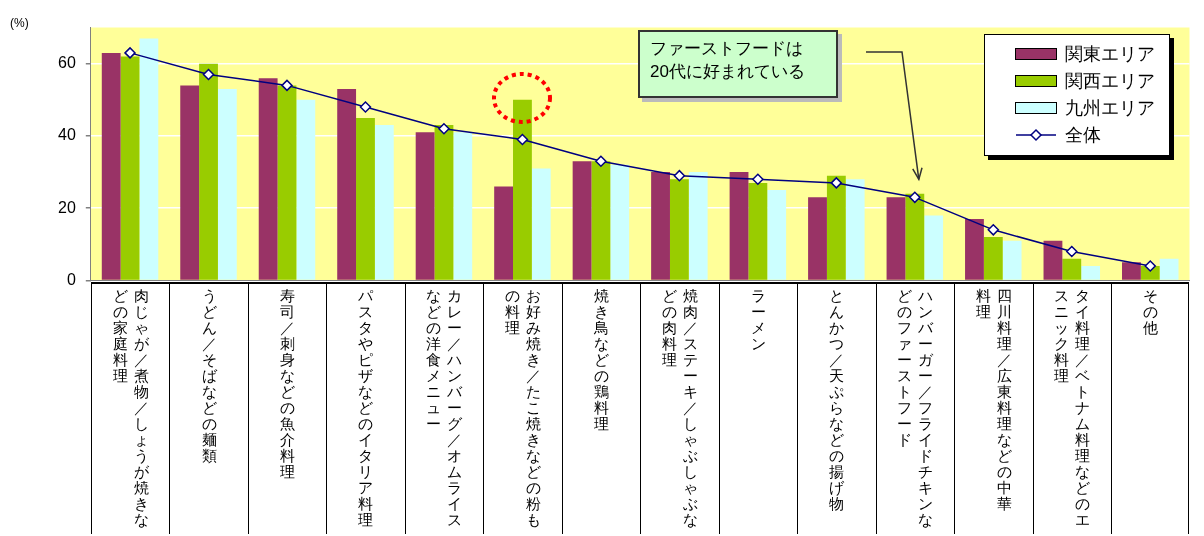 The height and width of the screenshot is (536, 1204). What do you see at coordinates (1109, 109) in the screenshot?
I see `legend-label: 九州エリア` at bounding box center [1109, 109].